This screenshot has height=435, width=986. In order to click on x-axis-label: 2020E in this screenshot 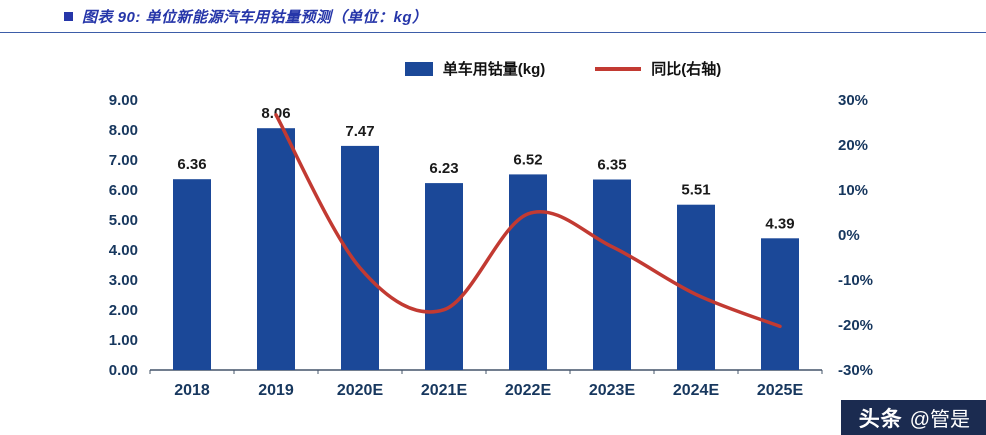, I will do `click(360, 390)`.